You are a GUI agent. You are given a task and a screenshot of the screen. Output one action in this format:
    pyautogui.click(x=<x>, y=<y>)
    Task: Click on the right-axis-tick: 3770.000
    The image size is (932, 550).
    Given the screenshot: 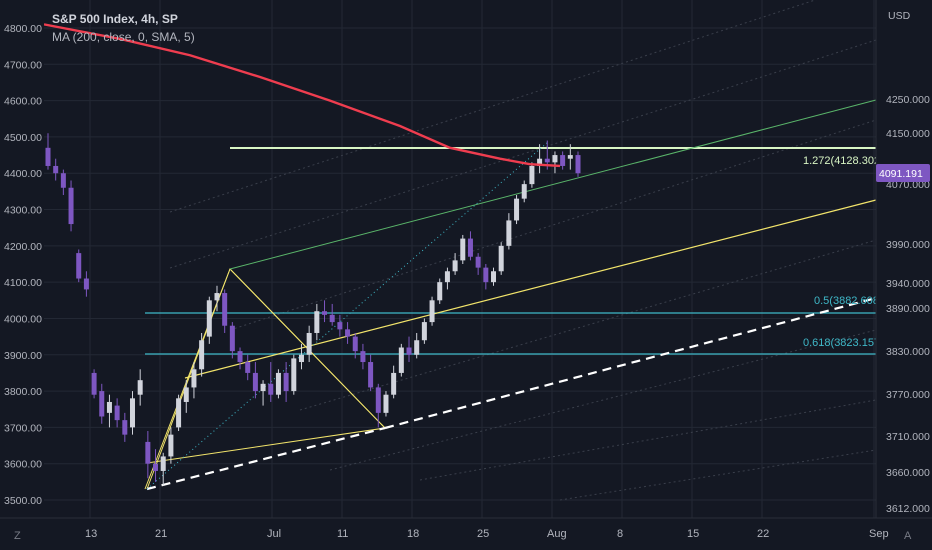 What is the action you would take?
    pyautogui.click(x=908, y=395)
    